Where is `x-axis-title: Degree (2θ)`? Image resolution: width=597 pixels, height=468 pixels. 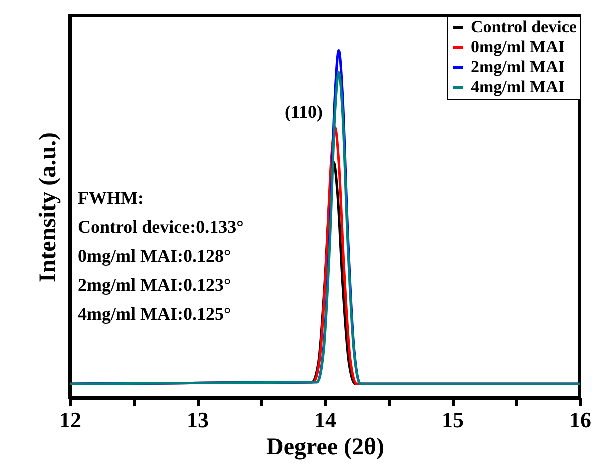
x-axis-title: Degree (2θ) is located at coordinates (325, 447).